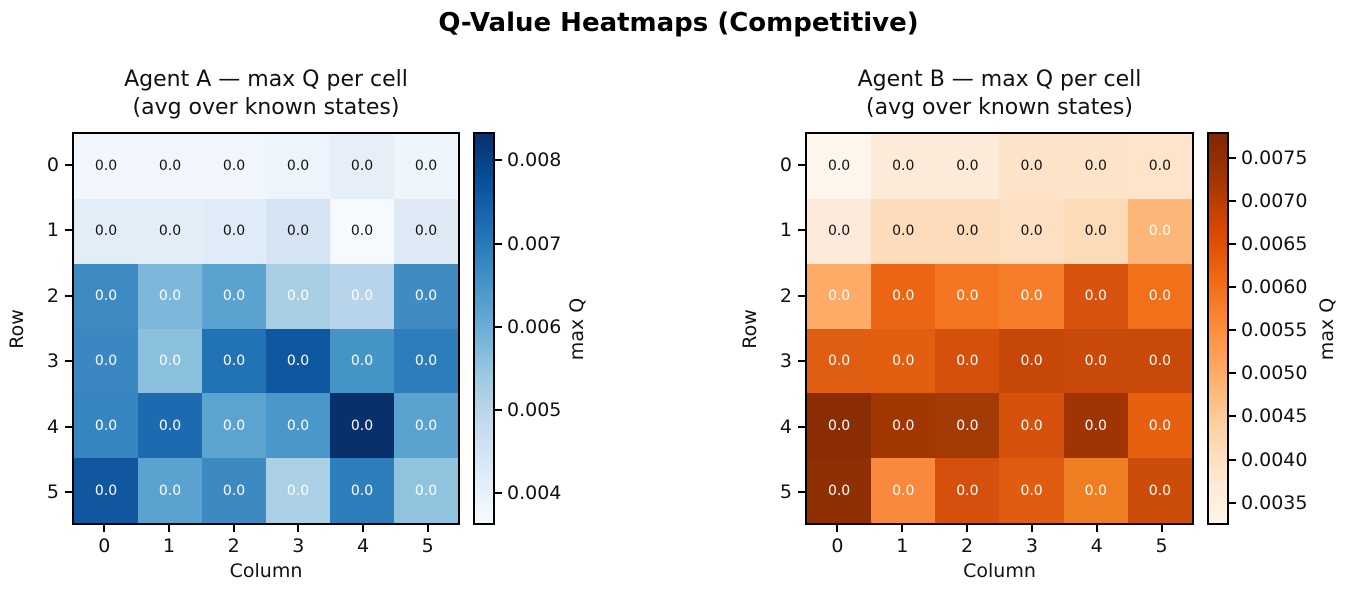 This screenshot has width=1357, height=593. I want to click on colorbar-tick-label: 0.0075, so click(1268, 158).